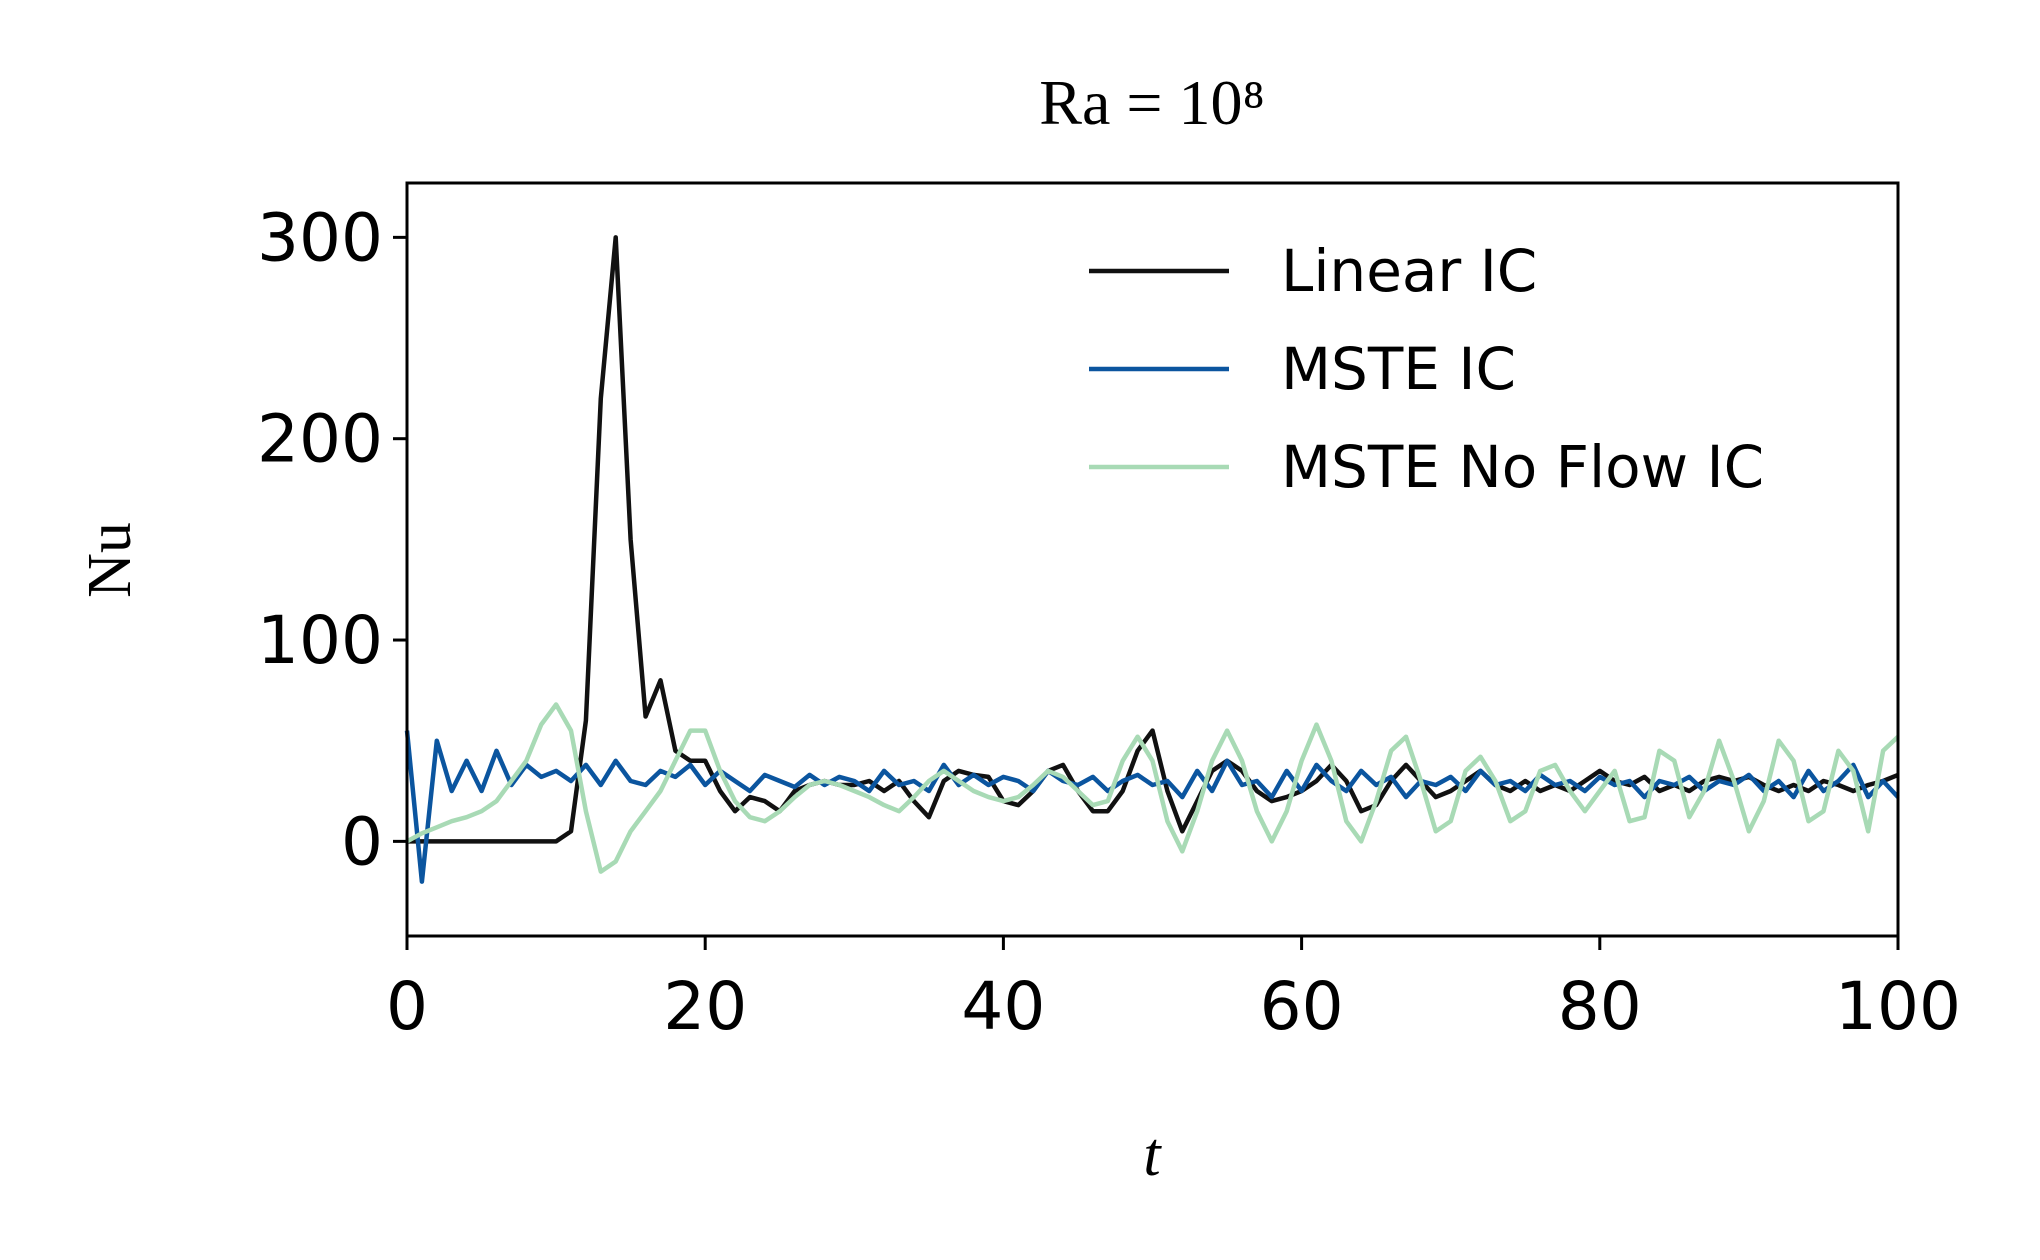  Describe the element at coordinates (320, 439) in the screenshot. I see `y-tick-label: 200` at that location.